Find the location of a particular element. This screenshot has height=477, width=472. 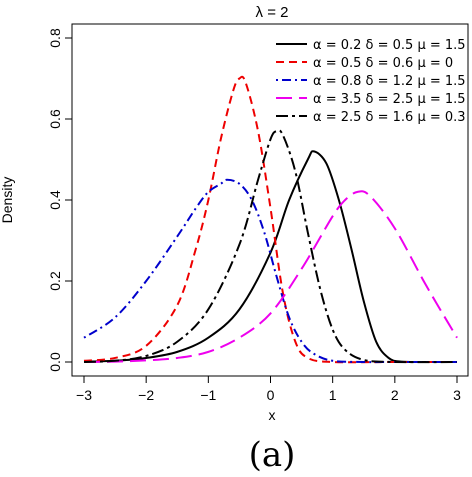

legend-label-4: α = 3.5 δ = 2.5 μ = 1.5 is located at coordinates (389, 99).